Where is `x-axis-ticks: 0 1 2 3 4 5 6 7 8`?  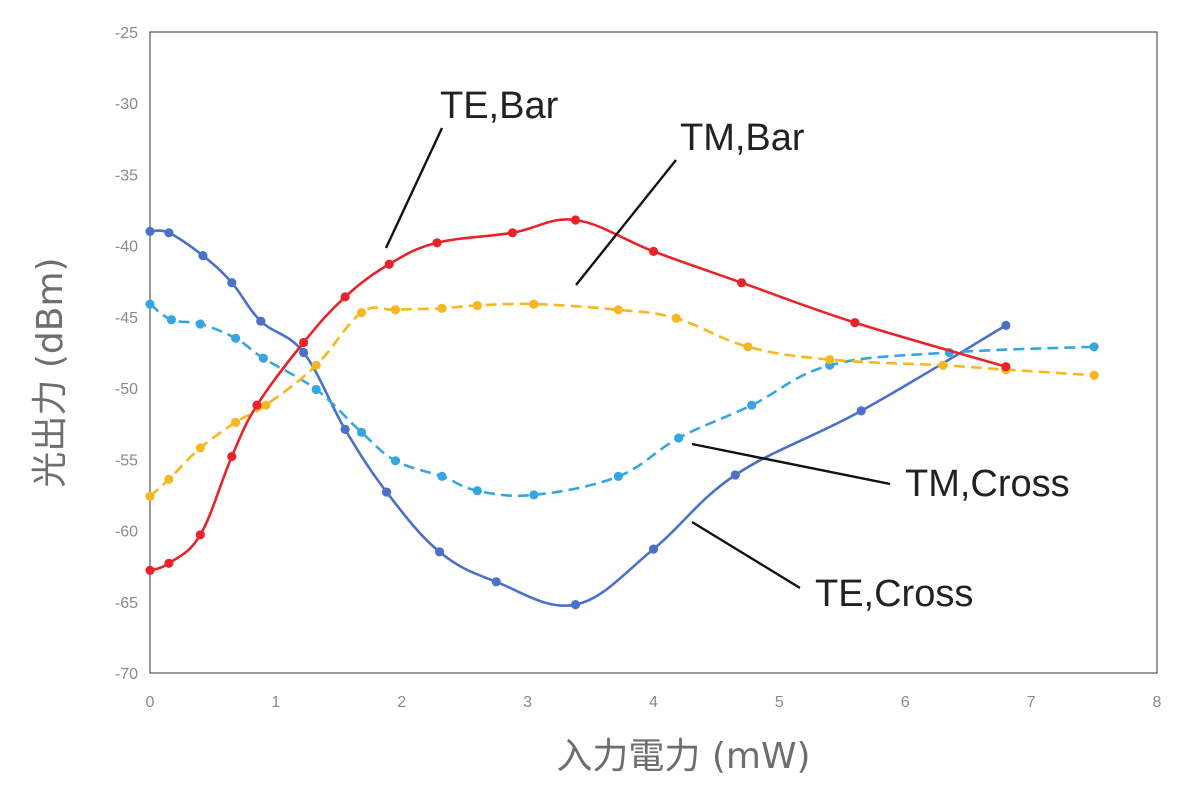
x-axis-ticks: 0 1 2 3 4 5 6 7 8 is located at coordinates (654, 702).